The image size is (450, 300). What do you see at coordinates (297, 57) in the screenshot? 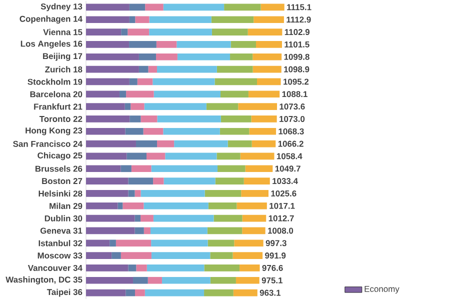
I see `annotation: 1099.8` at bounding box center [297, 57].